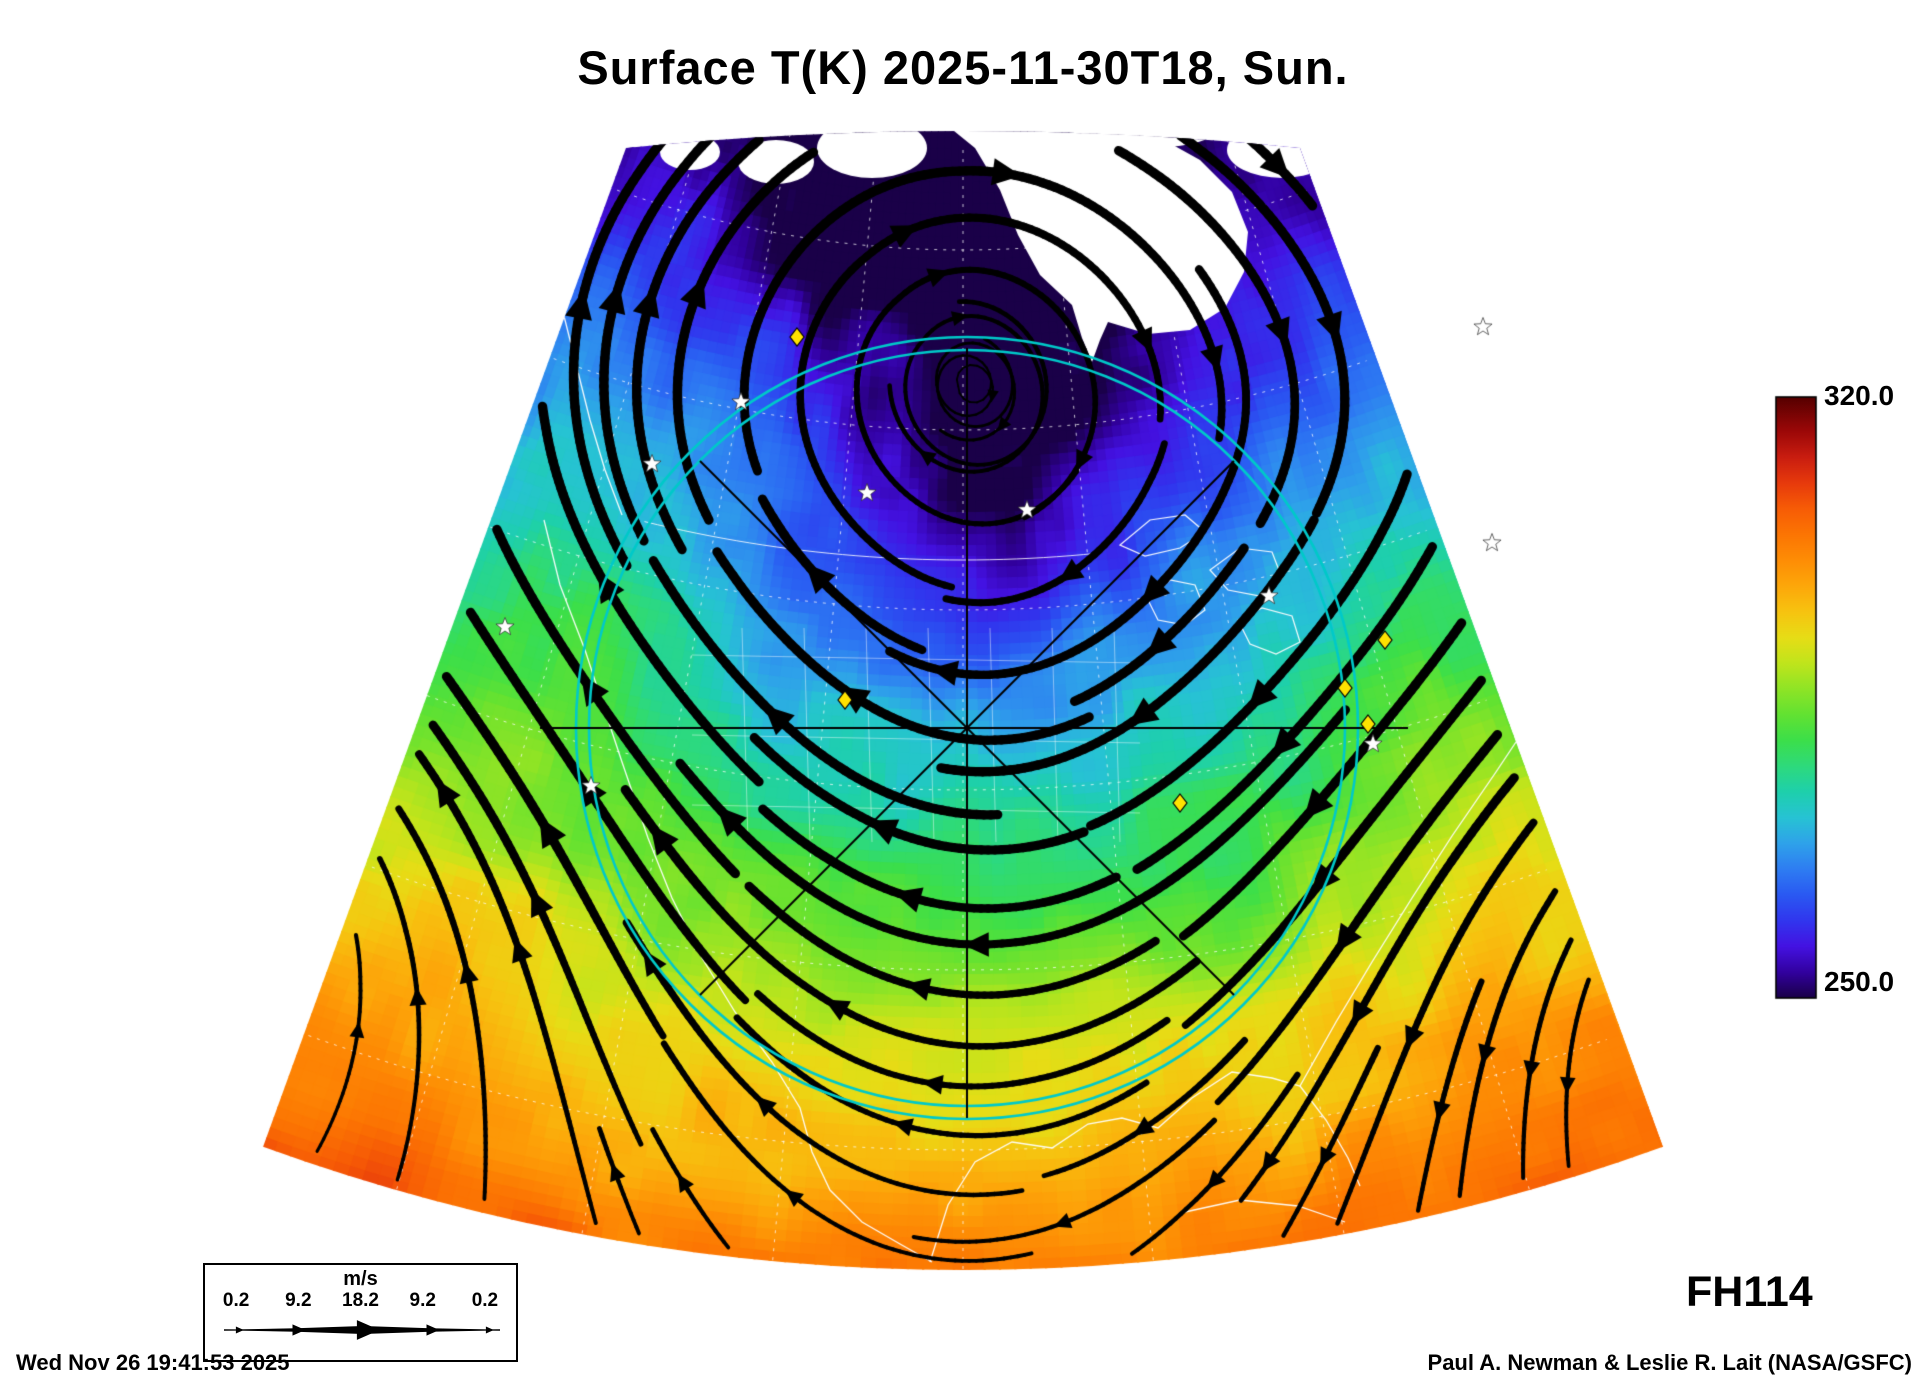 This screenshot has width=1926, height=1394. Describe the element at coordinates (1859, 981) in the screenshot. I see `colorbar-min-label: 250.0` at that location.